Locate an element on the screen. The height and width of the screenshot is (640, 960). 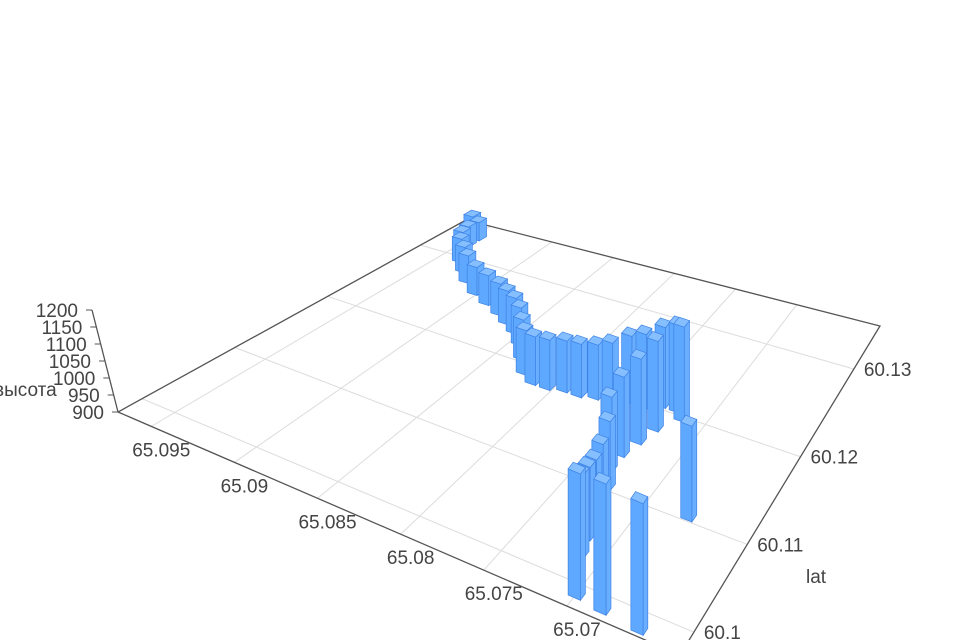
z-tick-label: 1150 is located at coordinates (61, 328).